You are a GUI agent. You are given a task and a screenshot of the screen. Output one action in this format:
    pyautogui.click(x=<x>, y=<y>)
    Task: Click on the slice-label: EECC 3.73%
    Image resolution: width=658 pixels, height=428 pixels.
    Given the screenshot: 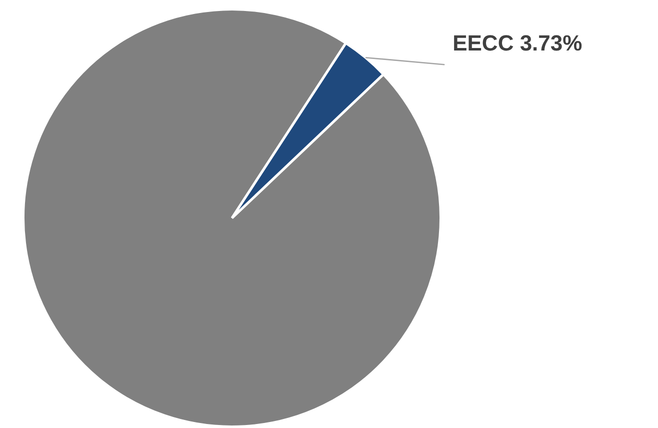 What is the action you would take?
    pyautogui.click(x=517, y=43)
    